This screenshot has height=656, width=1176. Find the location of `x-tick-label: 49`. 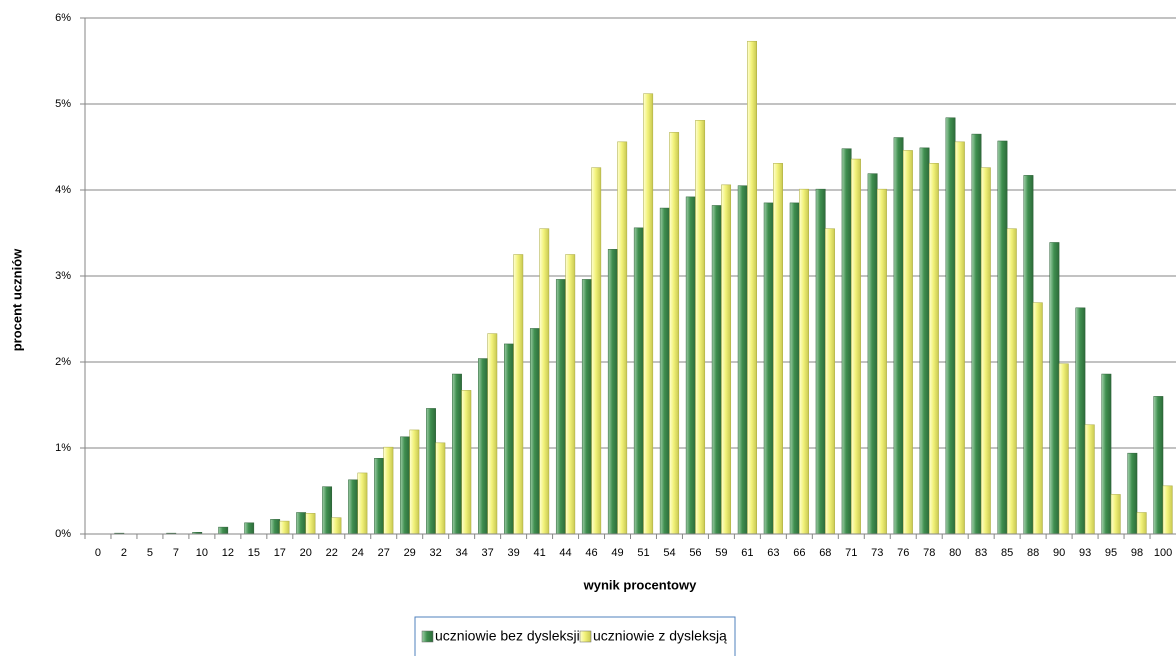

x-tick-label: 49 is located at coordinates (617, 553).